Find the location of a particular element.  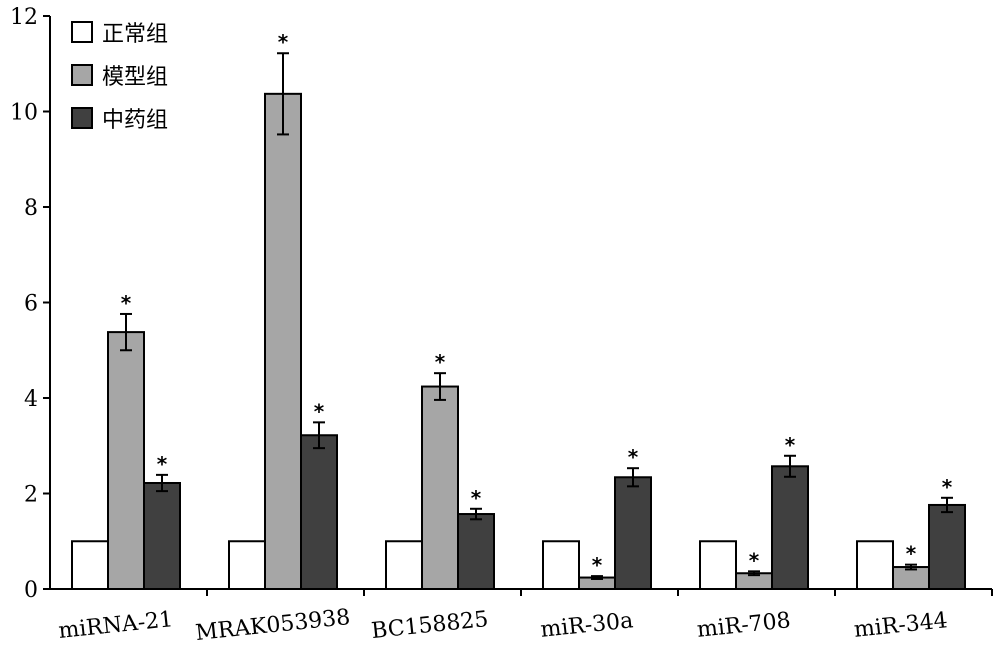

x-tick-label: BC158825 is located at coordinates (429, 625).